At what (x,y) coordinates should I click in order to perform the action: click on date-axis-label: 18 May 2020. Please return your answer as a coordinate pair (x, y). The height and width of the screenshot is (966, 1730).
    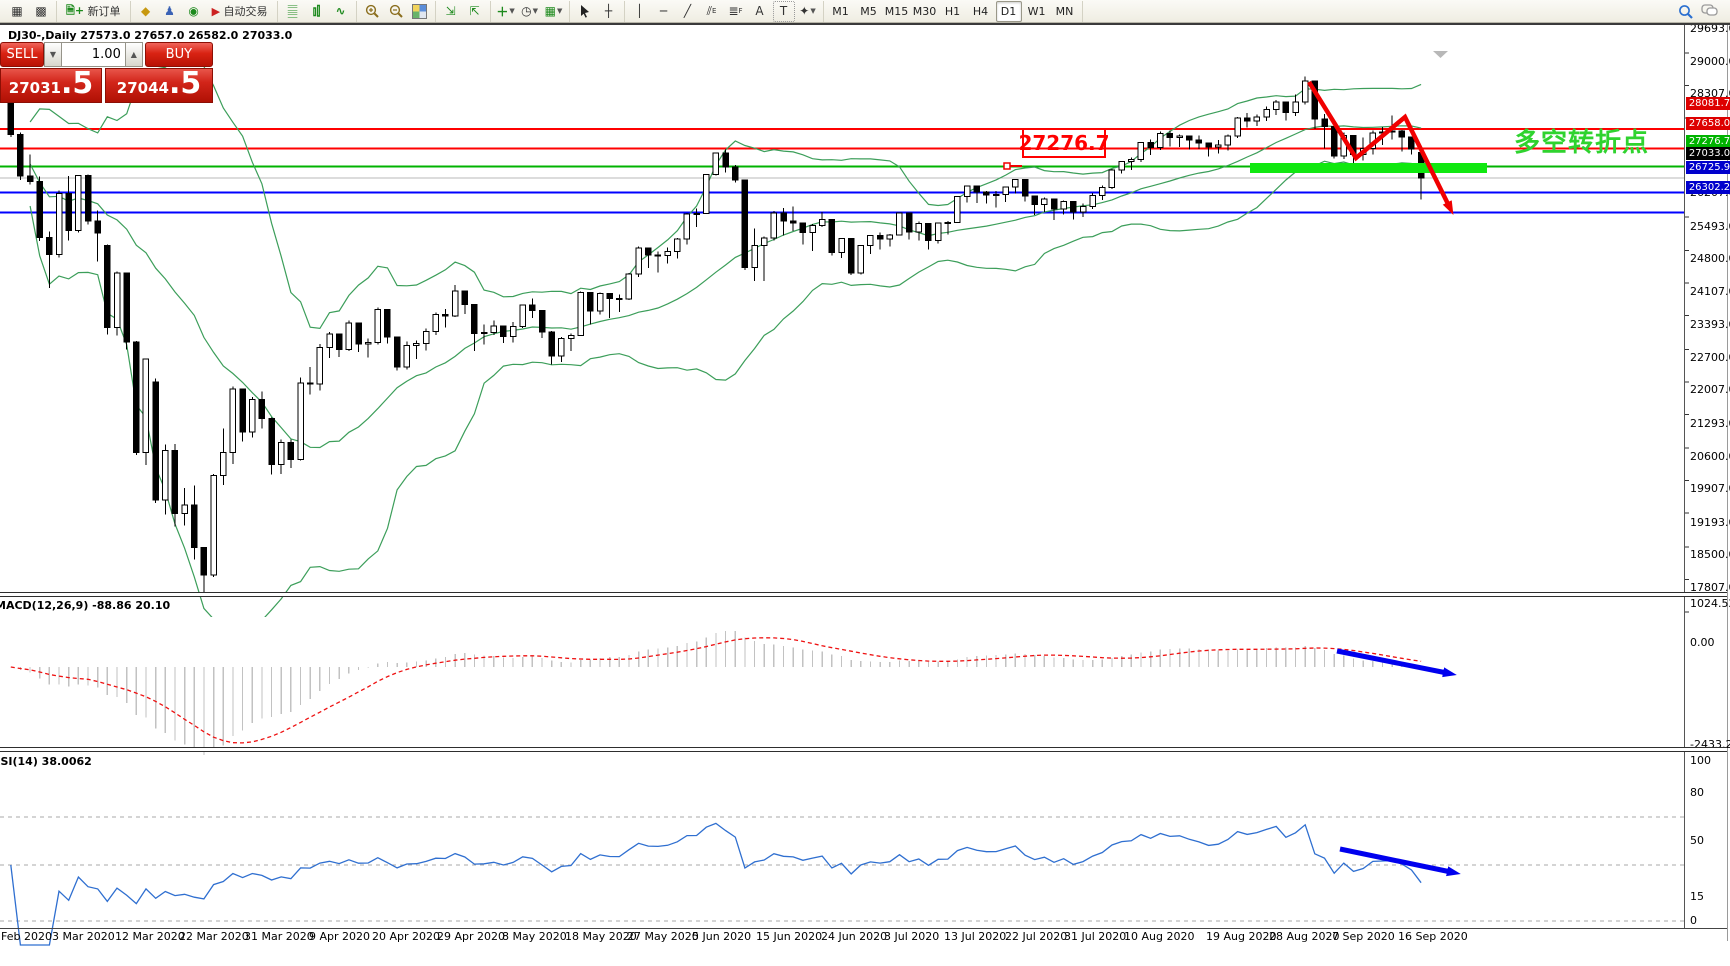
    Looking at the image, I should click on (601, 936).